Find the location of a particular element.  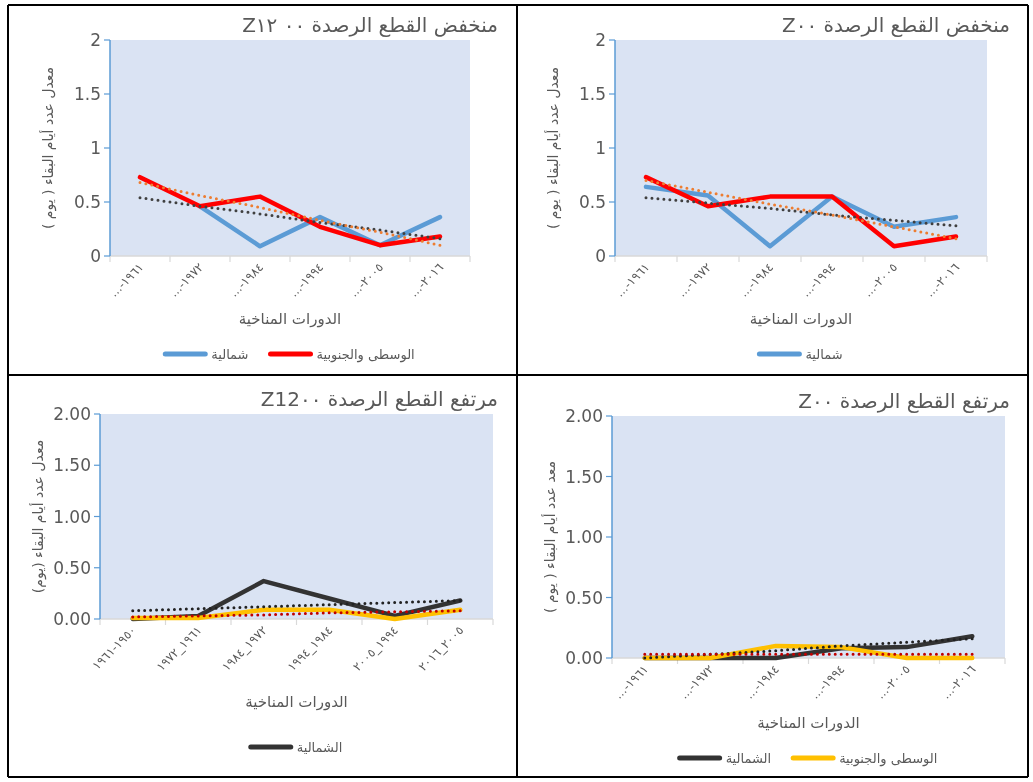

x-tick-label: ١٩٩٤_٢٠٠٥ is located at coordinates (375, 648).